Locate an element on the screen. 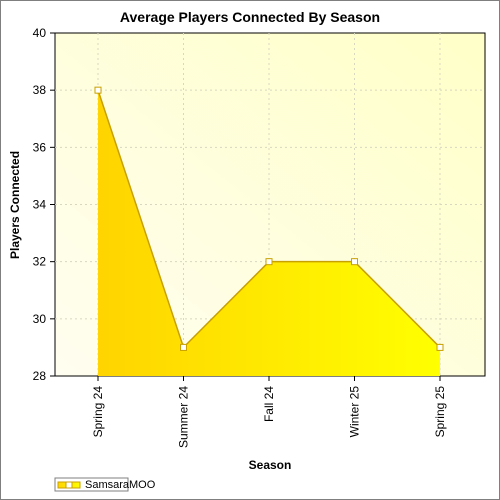 This screenshot has width=500, height=500. x-axis-label: Season is located at coordinates (270, 465).